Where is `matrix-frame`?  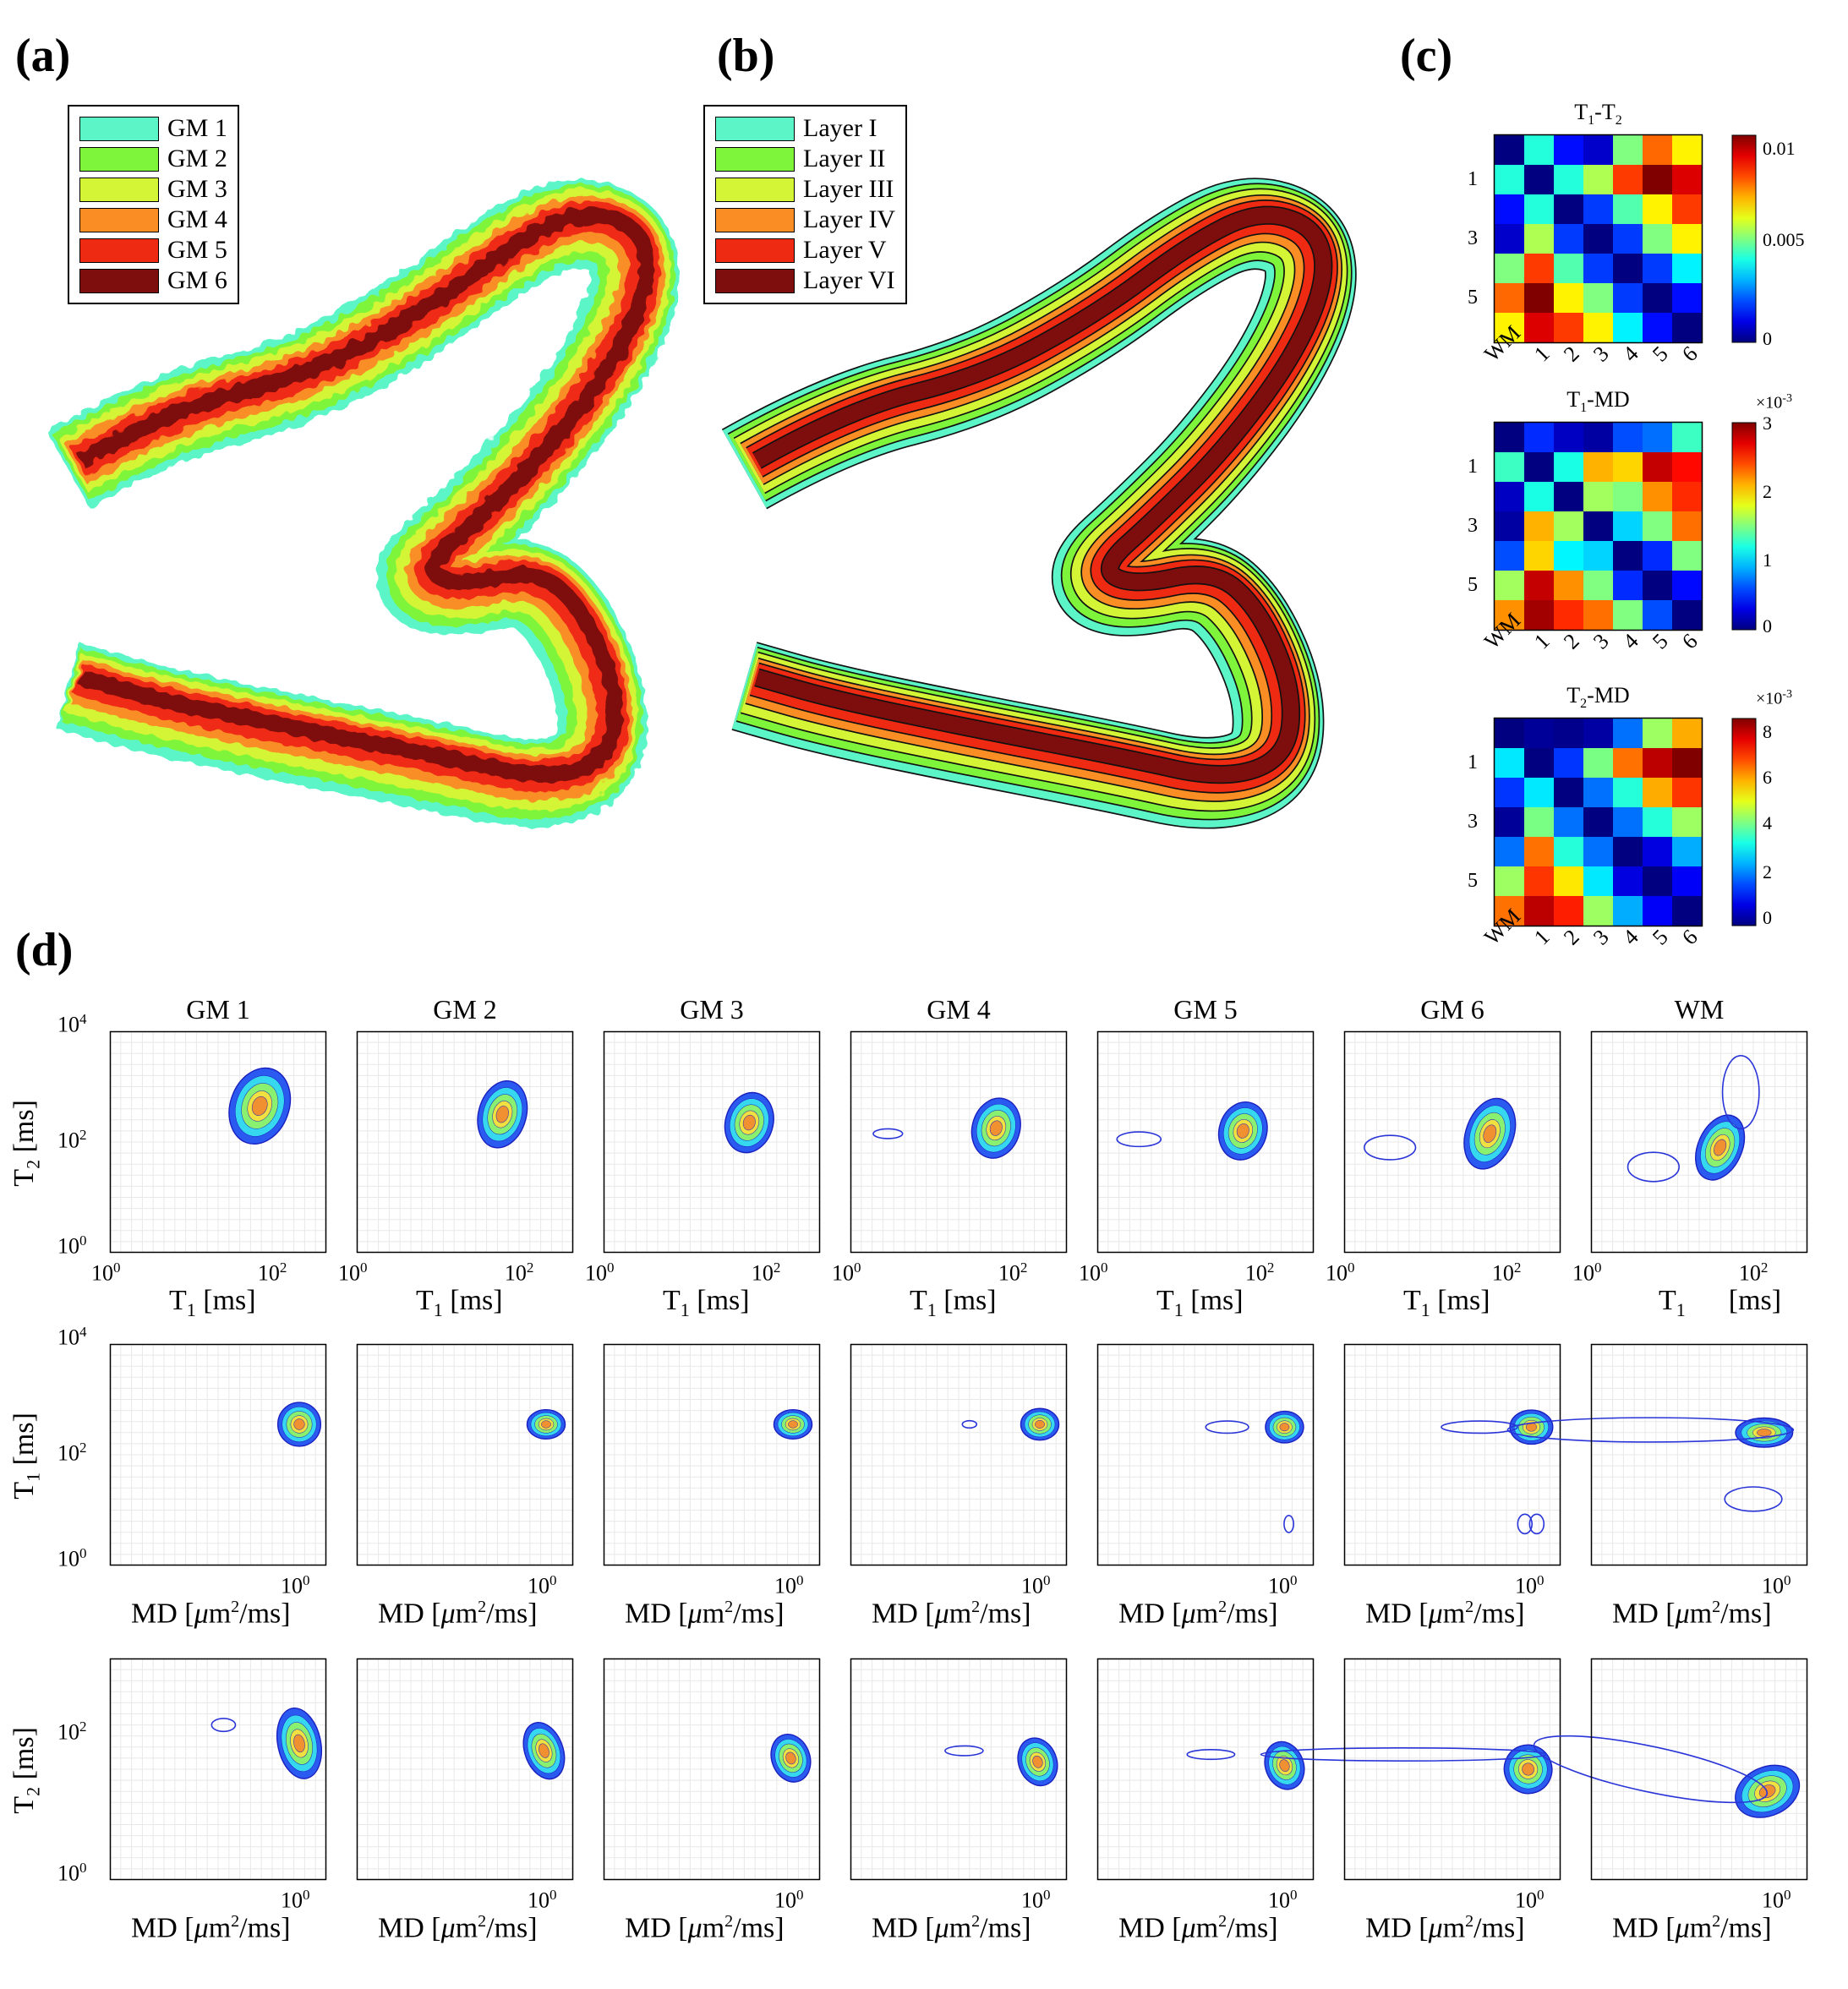 matrix-frame is located at coordinates (1598, 239).